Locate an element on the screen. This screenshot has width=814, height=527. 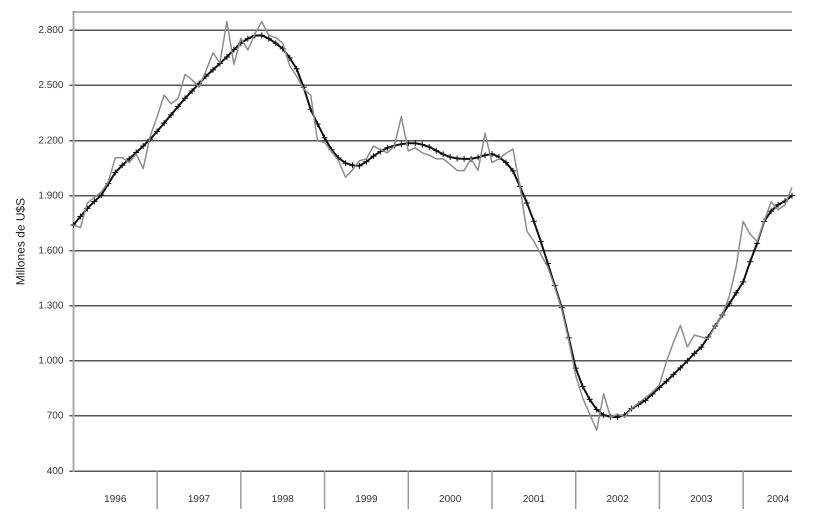
y-tick-label: 1.000 is located at coordinates (51, 361).